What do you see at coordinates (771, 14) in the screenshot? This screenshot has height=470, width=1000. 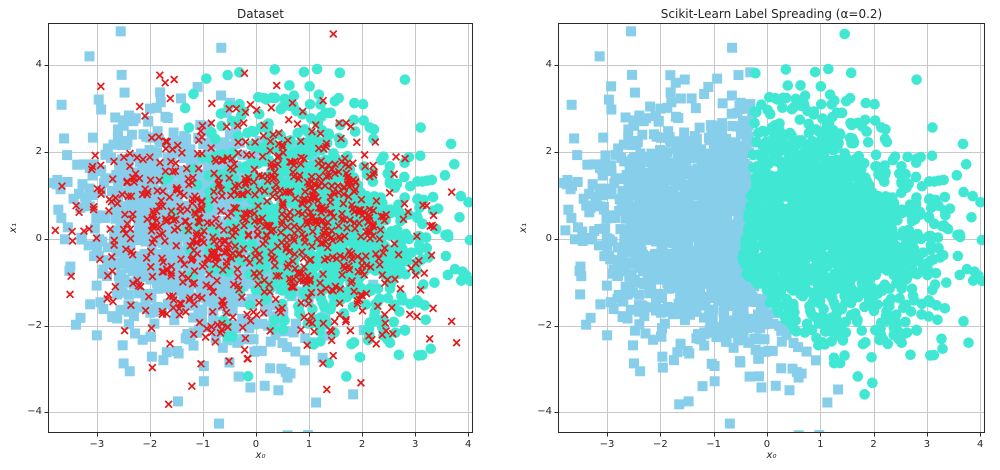 I see `right-plot-title: Scikit-Learn Label Spreading (α=0.2)` at bounding box center [771, 14].